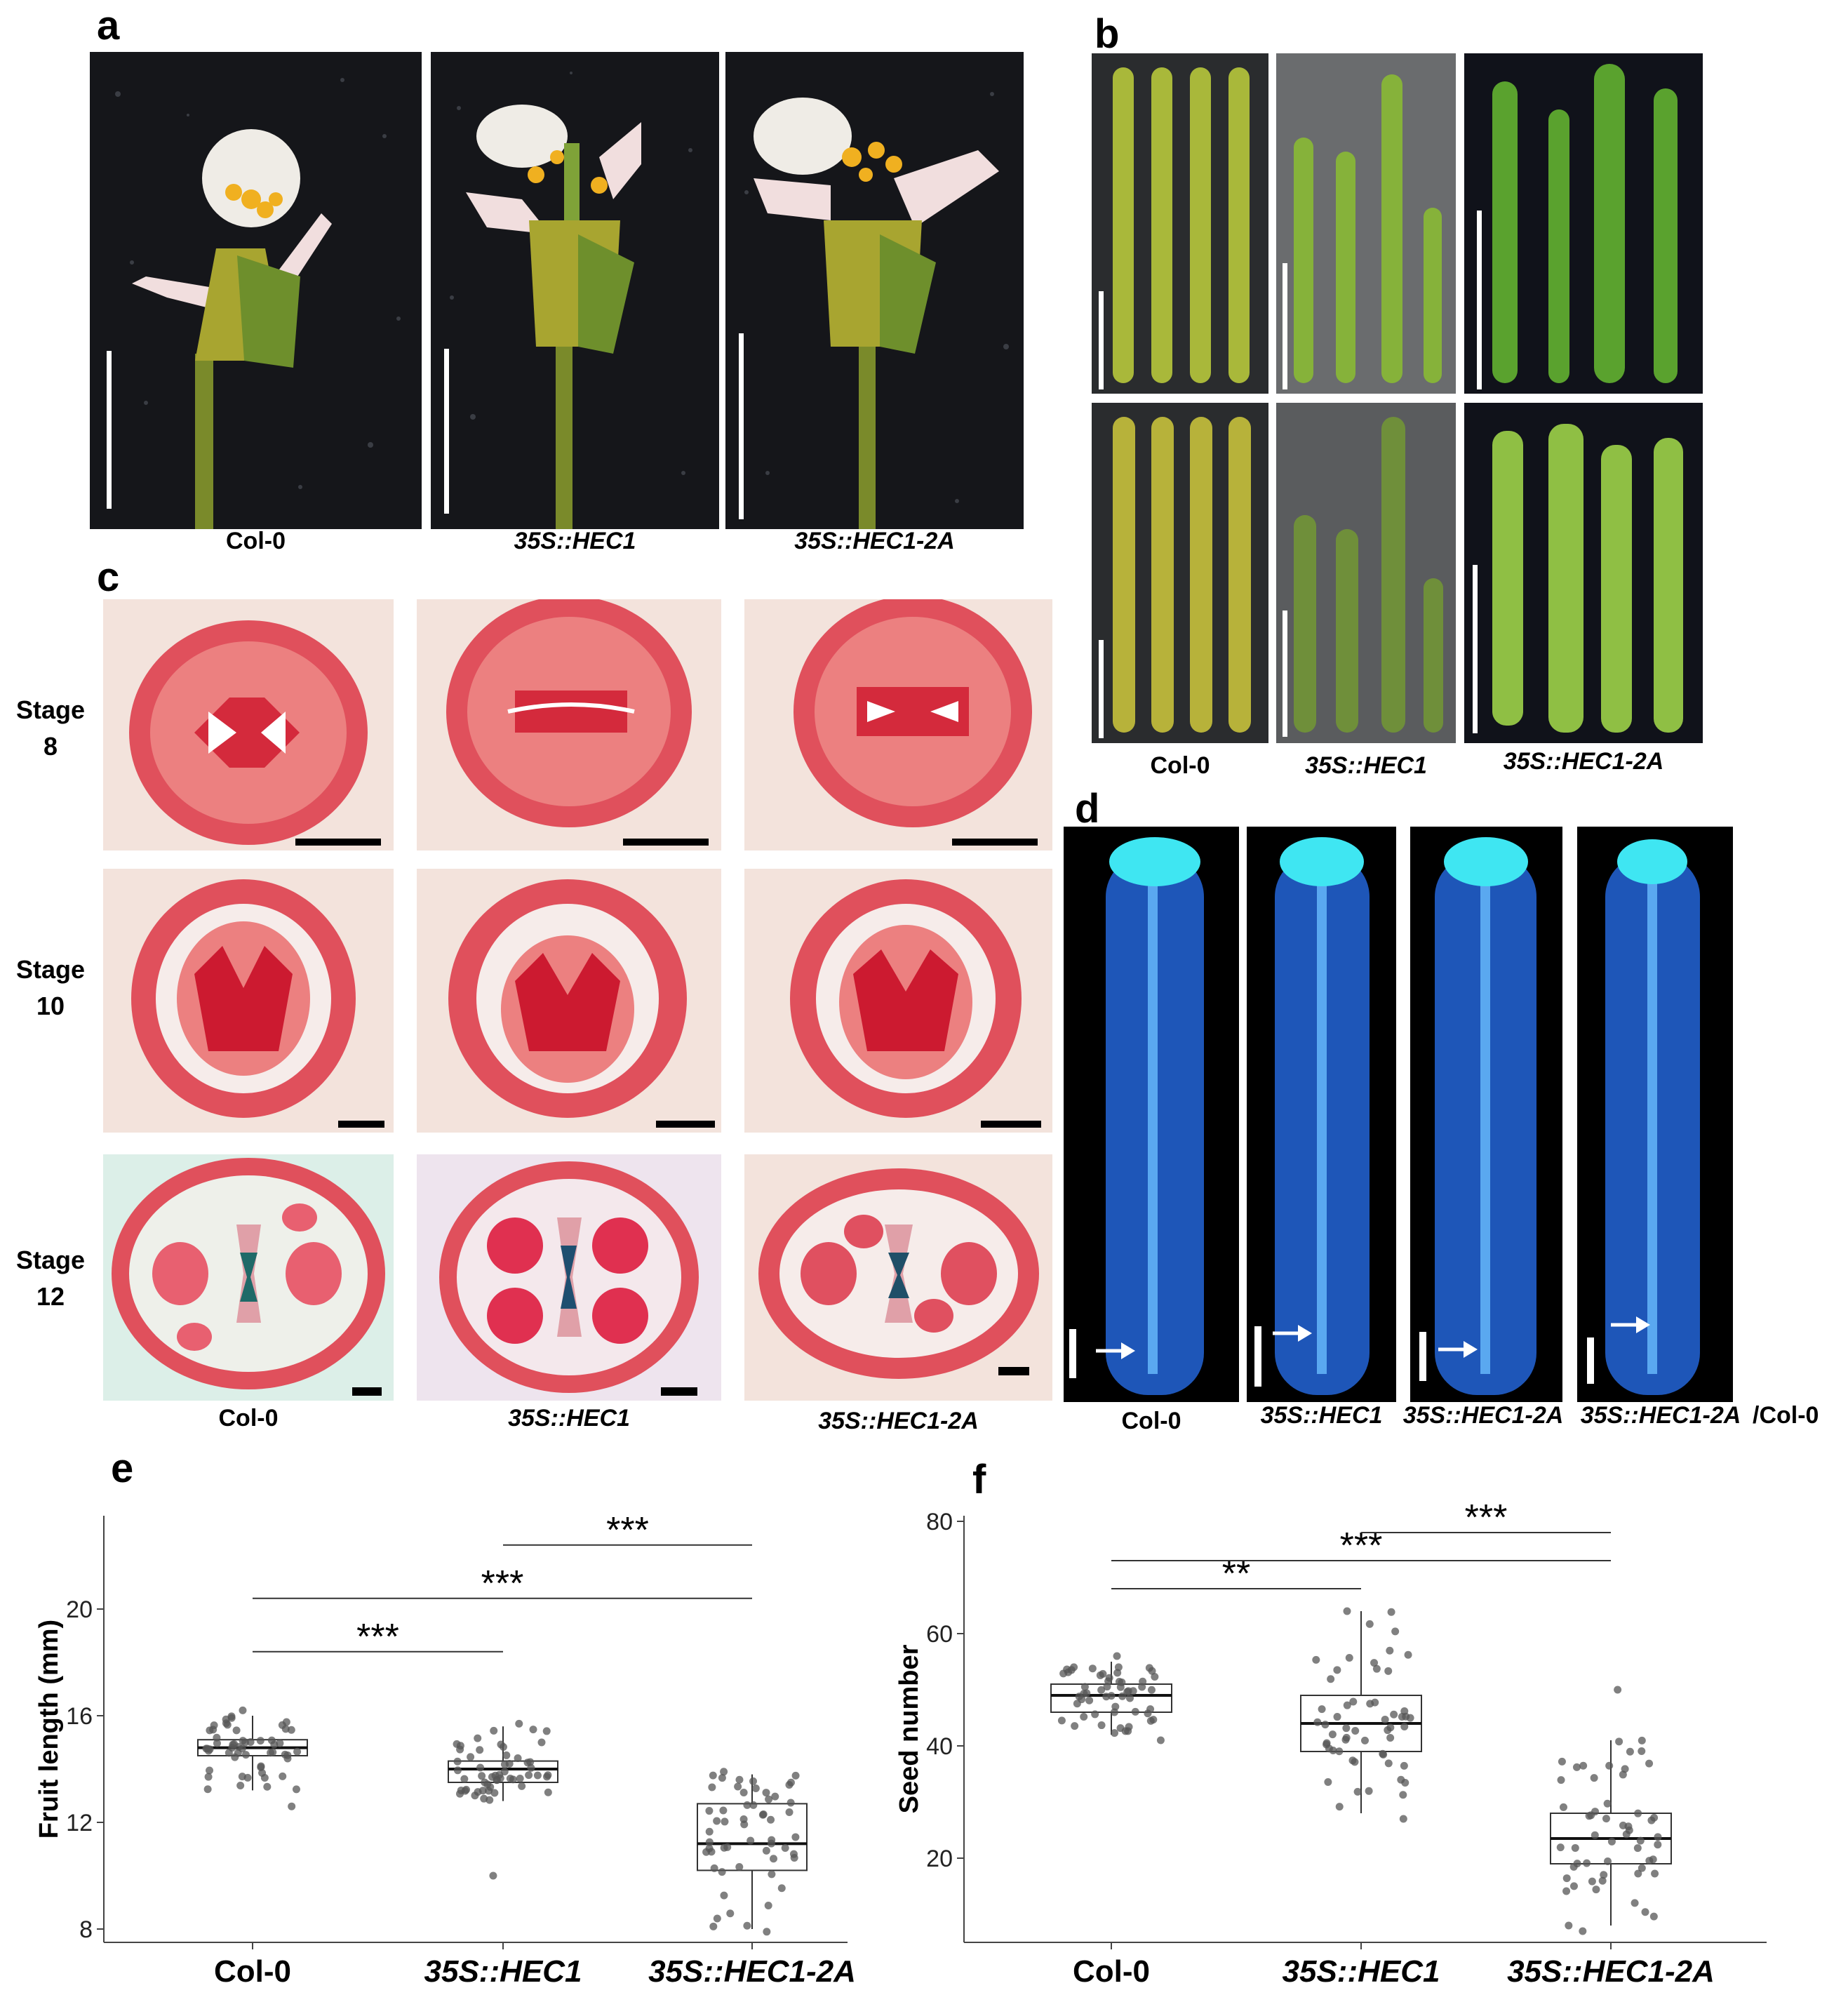  What do you see at coordinates (1321, 1415) in the screenshot?
I see `caption-d-hec1: 35S::HEC1` at bounding box center [1321, 1415].